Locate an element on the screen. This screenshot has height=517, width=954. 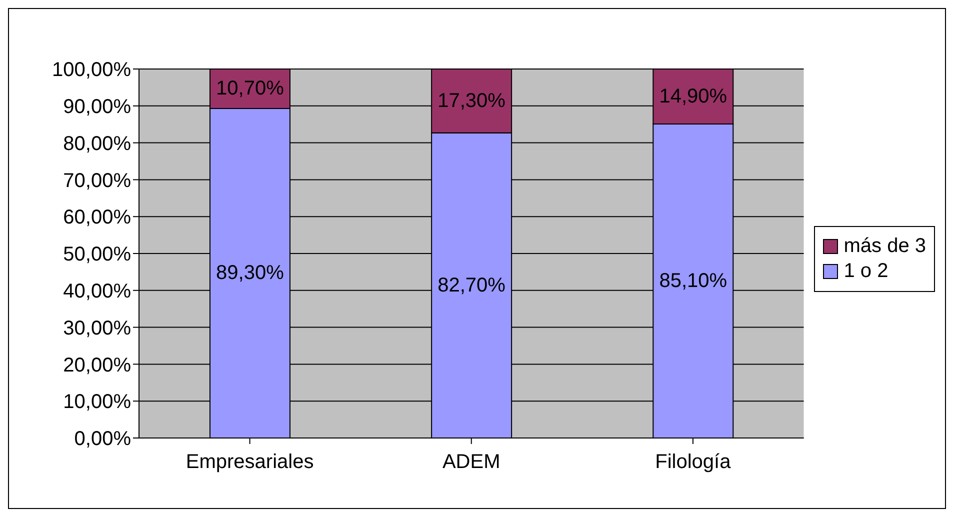
y-tick-label: 40,00% is located at coordinates (97, 291).